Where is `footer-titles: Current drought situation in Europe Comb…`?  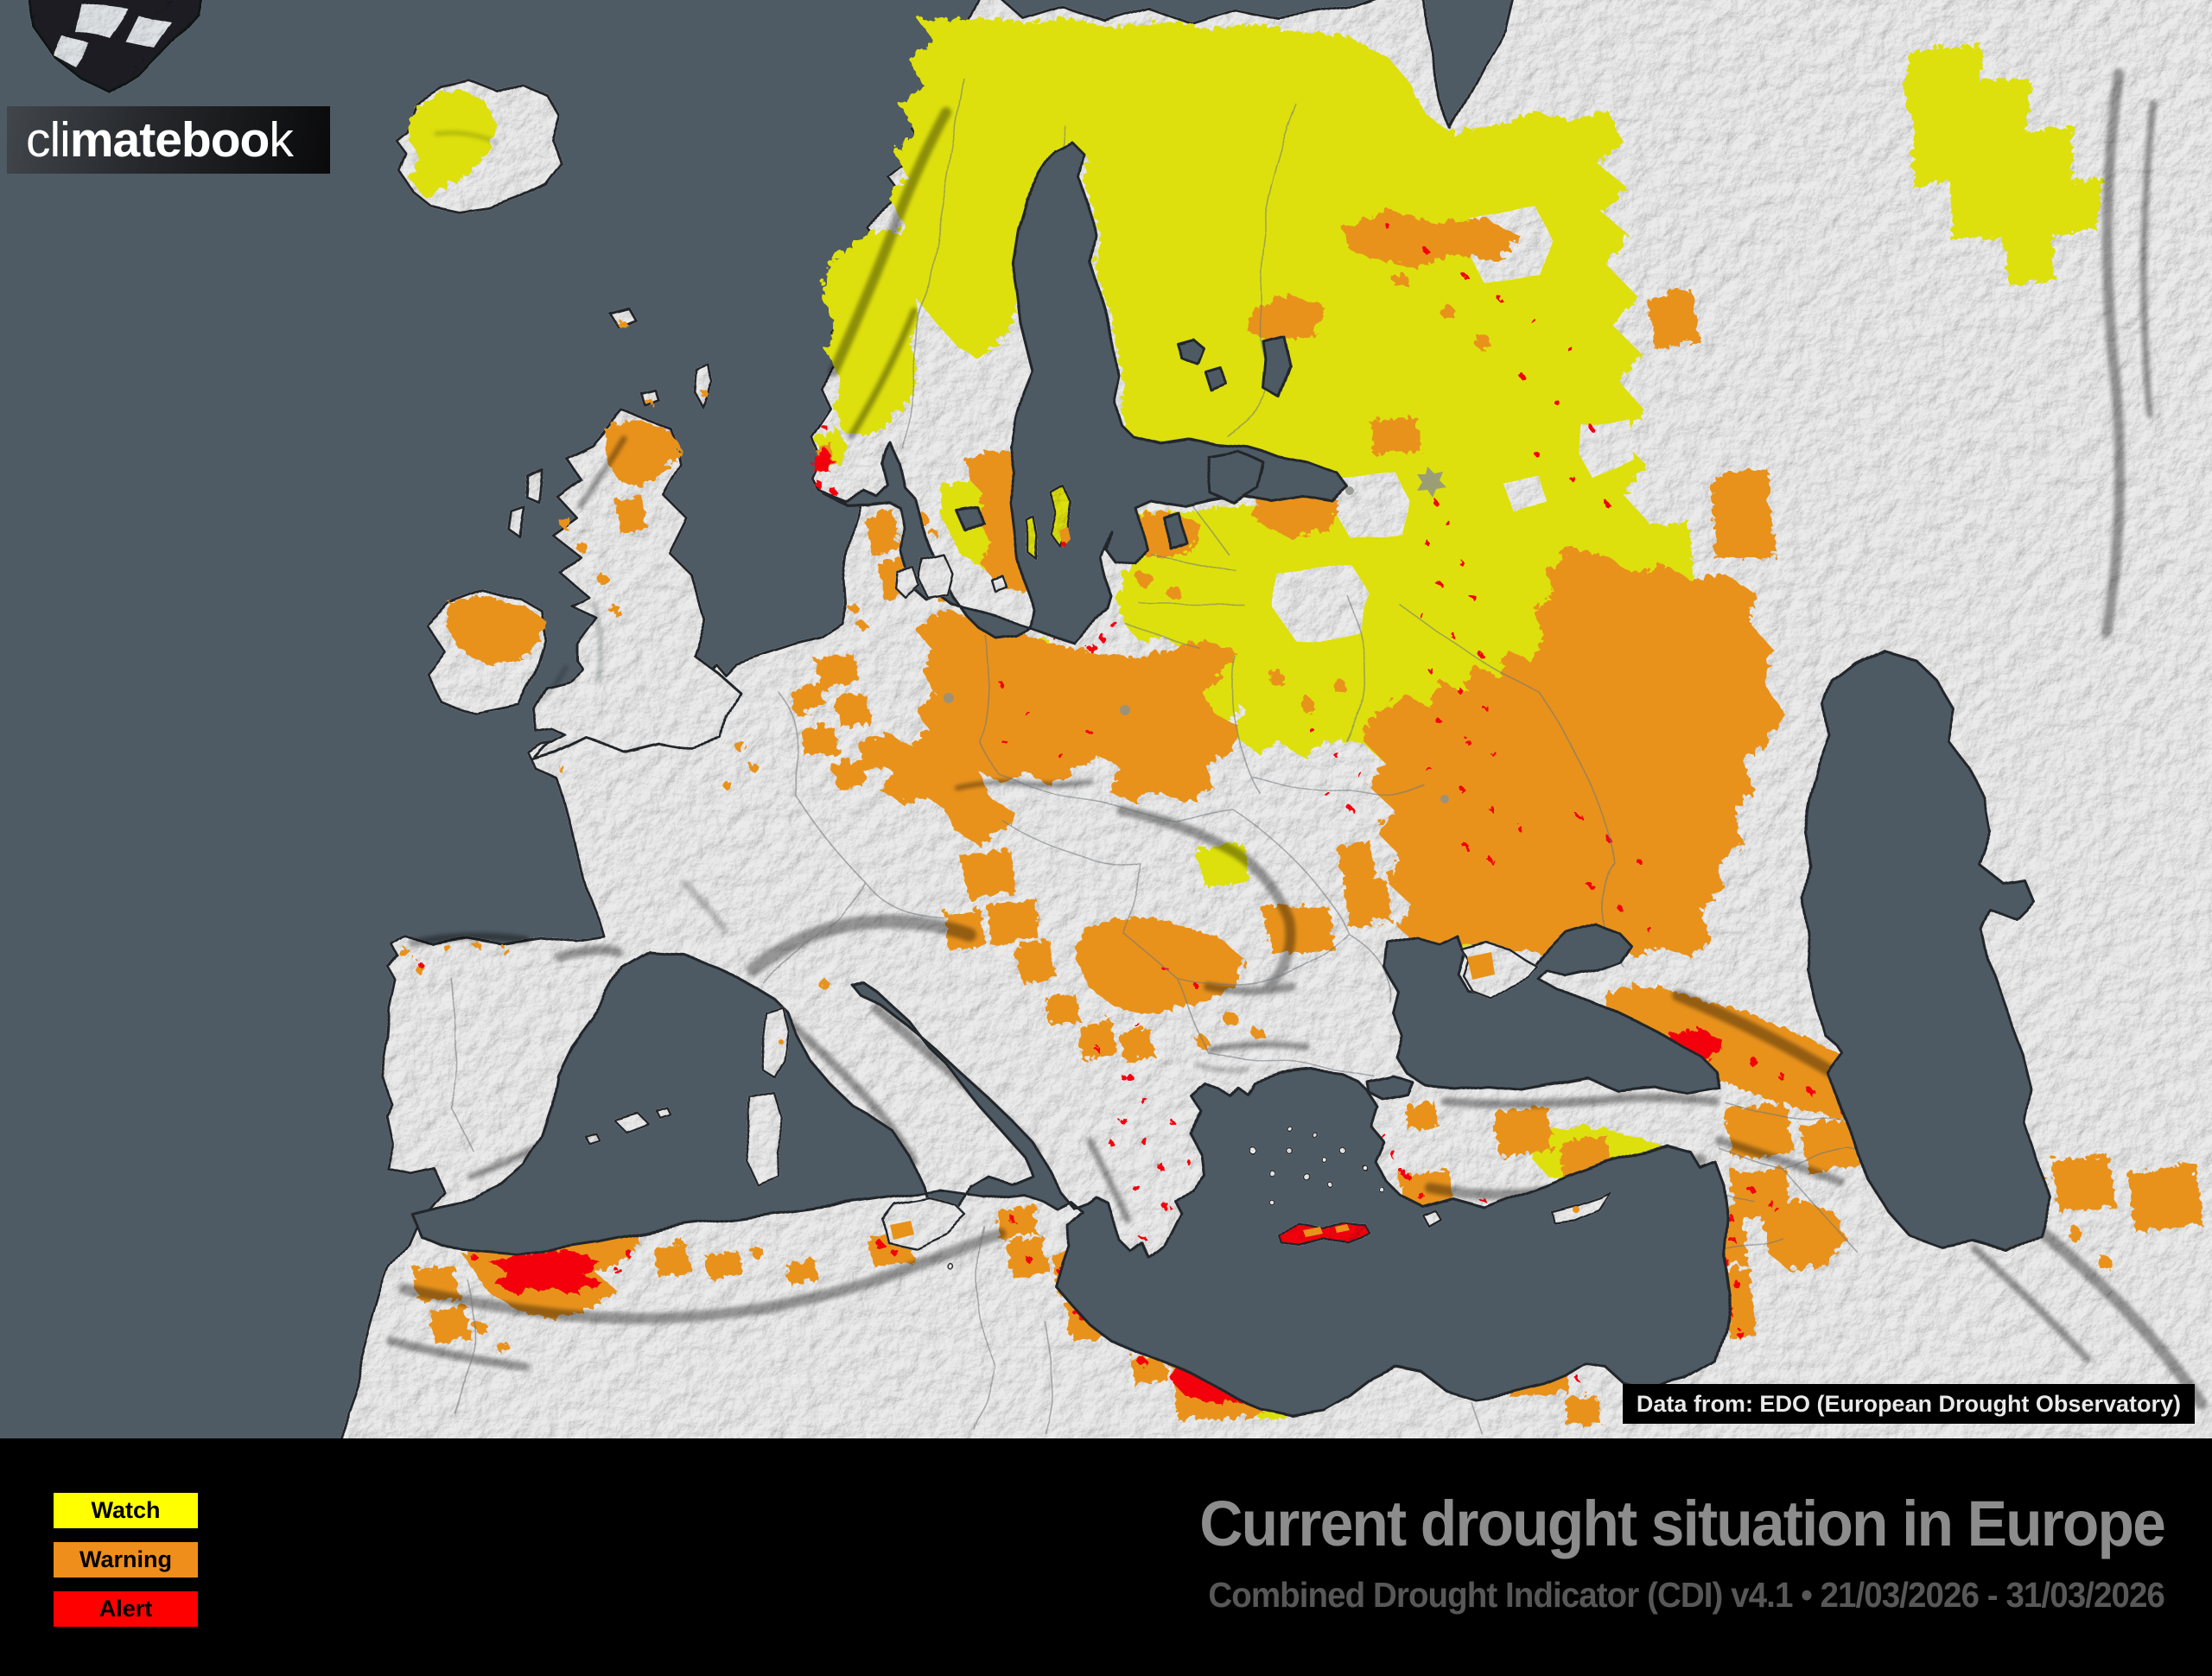
footer-titles: Current drought situation in Europe Comb… is located at coordinates (1682, 1552).